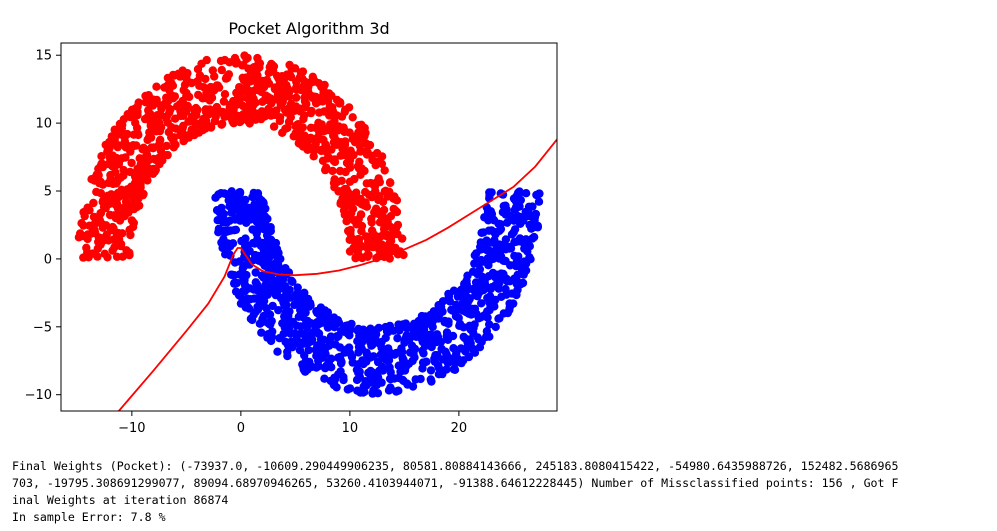 The image size is (997, 531). Describe the element at coordinates (308, 28) in the screenshot. I see `chart-title: Pocket Algorithm 3d` at that location.